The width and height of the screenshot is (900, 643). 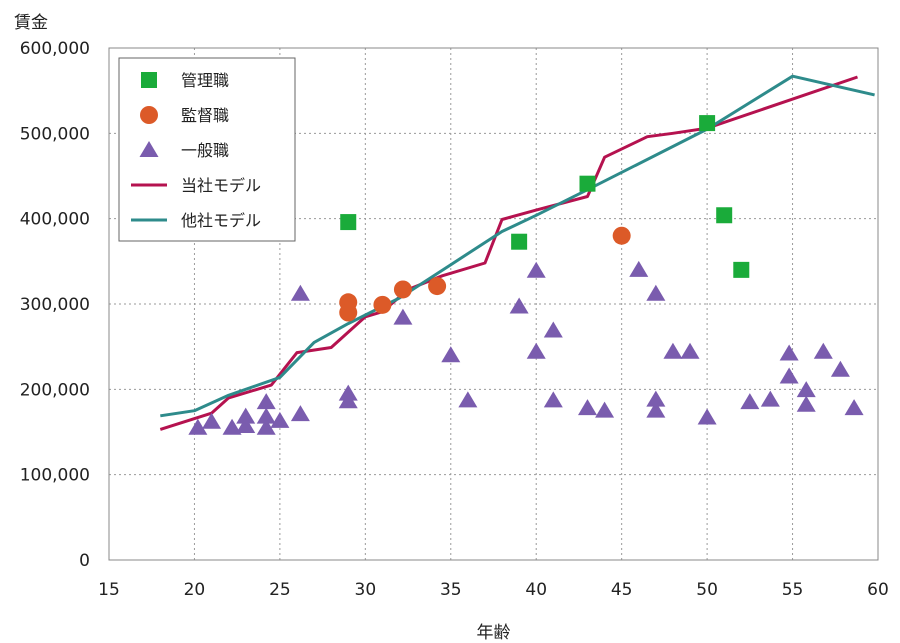 I want to click on x-tick-label: 40, so click(x=536, y=590).